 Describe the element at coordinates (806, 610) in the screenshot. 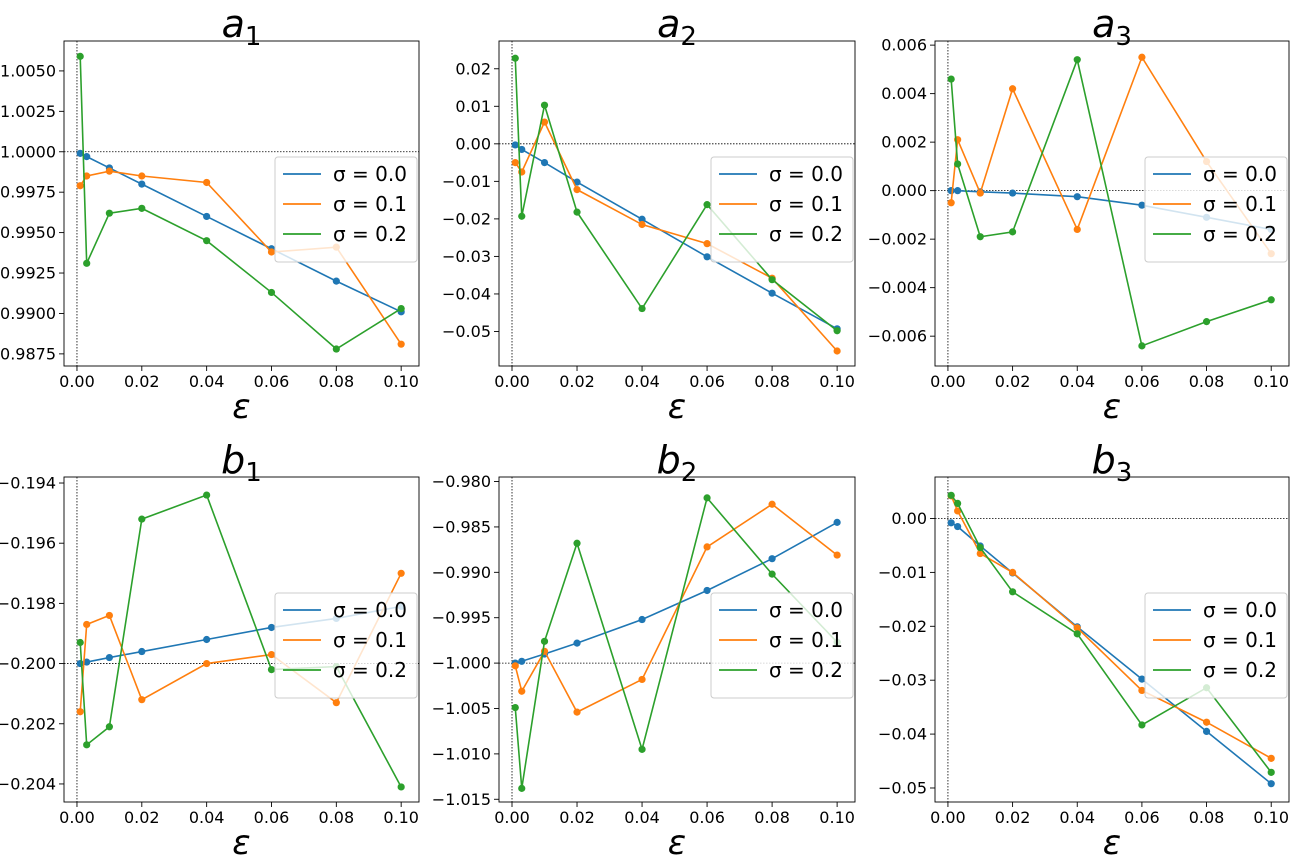

I see `legend-entry-label: σ = 0.0` at that location.